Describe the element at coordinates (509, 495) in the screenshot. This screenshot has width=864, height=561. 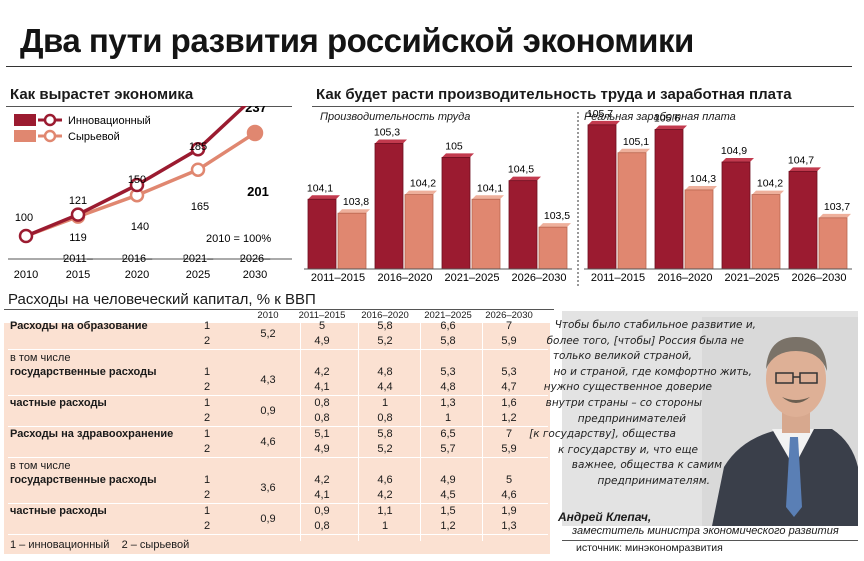
I see `table-cell: 4,6` at that location.